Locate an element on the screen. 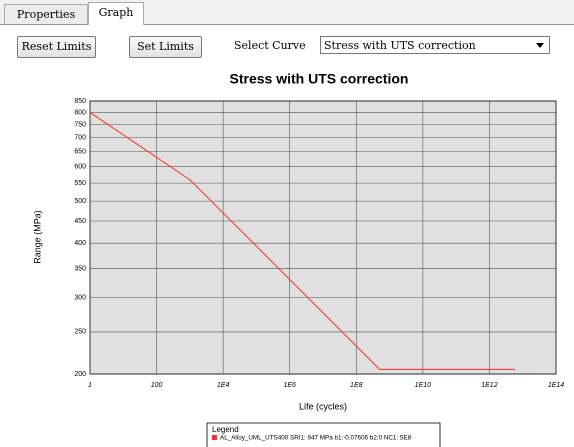  y-tick-label: 850 is located at coordinates (80, 101).